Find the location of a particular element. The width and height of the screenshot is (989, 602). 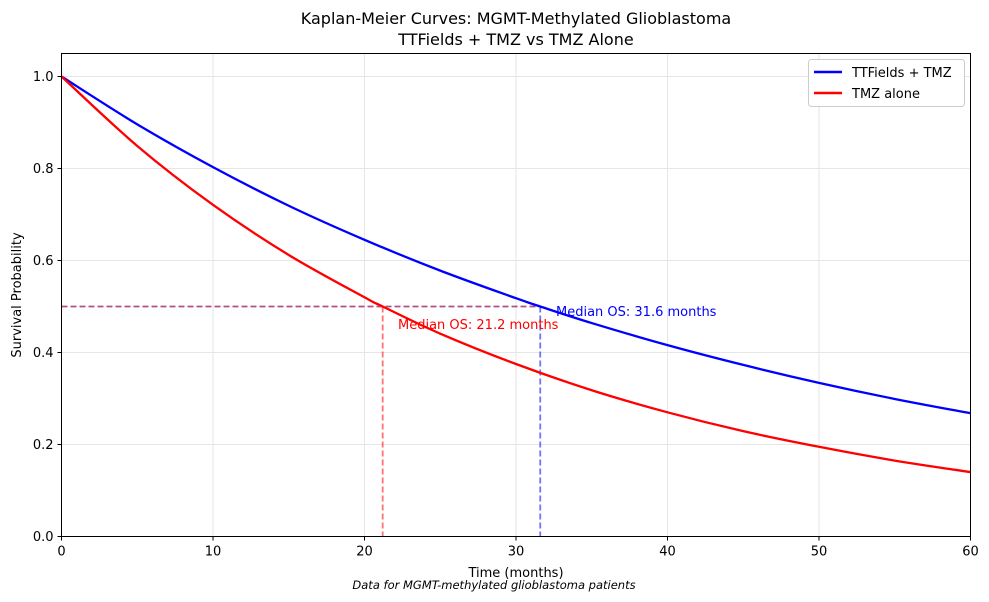

y-tick-label-5: 1.0 is located at coordinates (43, 77).